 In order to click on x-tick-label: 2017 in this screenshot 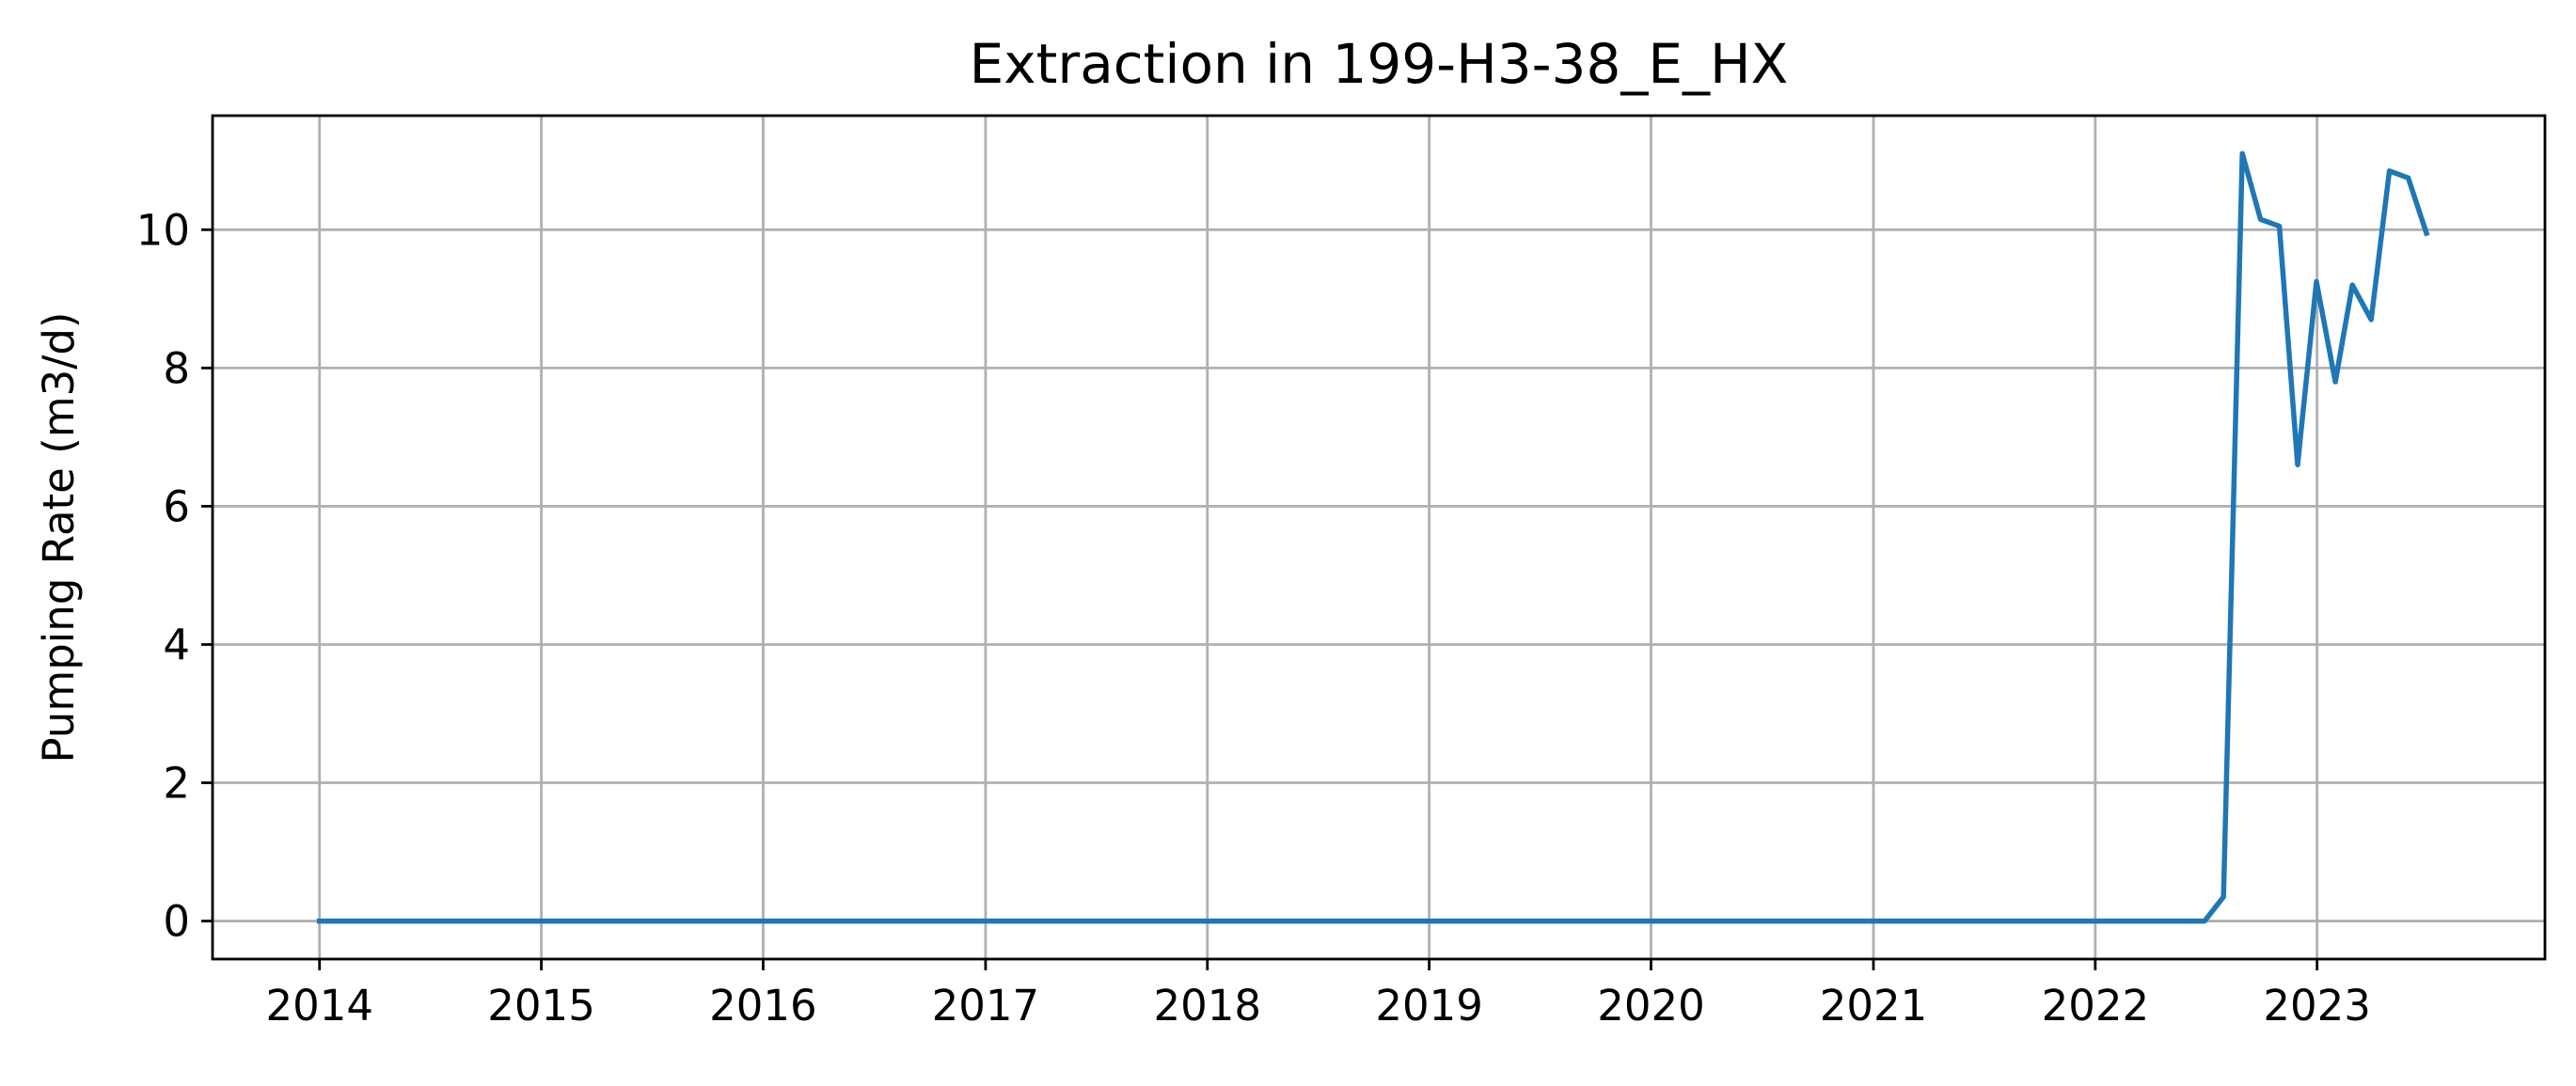, I will do `click(986, 1006)`.